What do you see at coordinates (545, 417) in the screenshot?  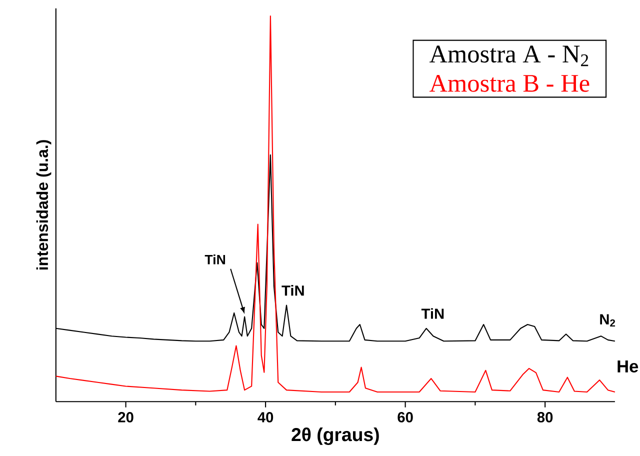 I see `x-tick-label: 80` at bounding box center [545, 417].